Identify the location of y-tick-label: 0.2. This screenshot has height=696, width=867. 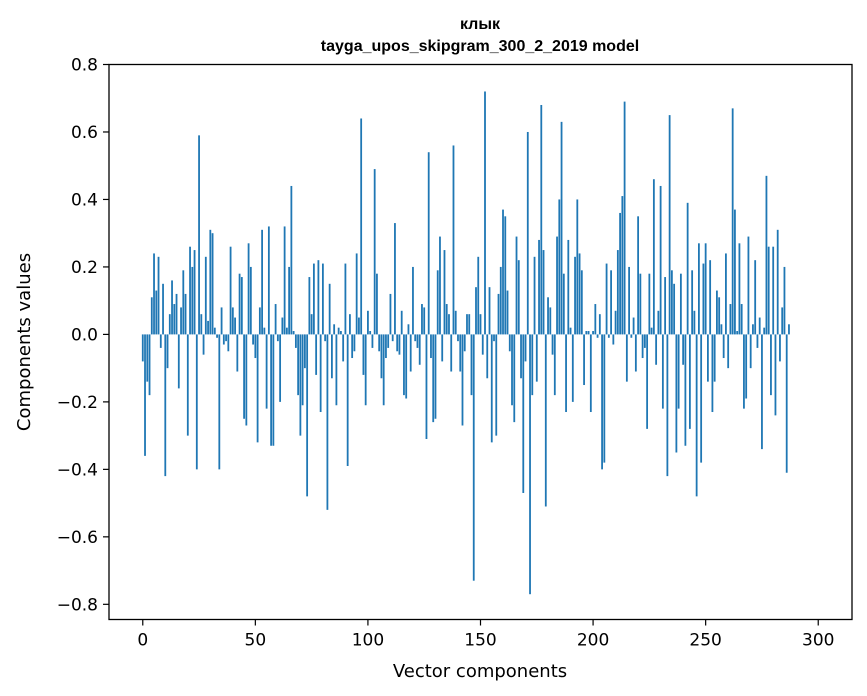
(84, 268).